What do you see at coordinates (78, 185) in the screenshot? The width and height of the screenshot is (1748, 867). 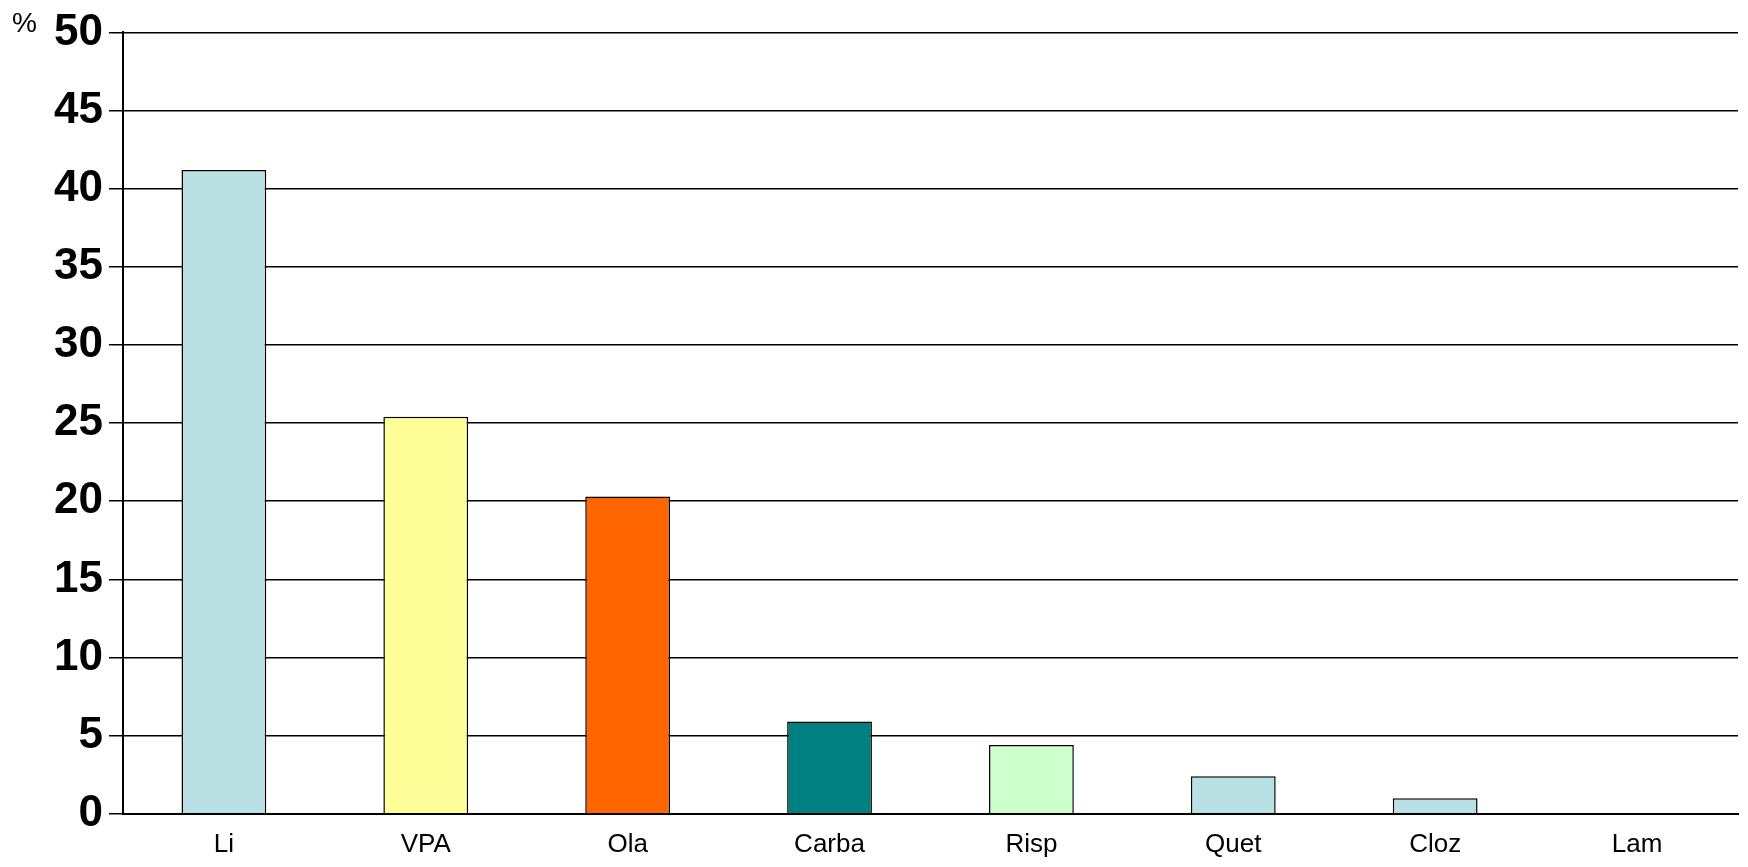 I see `y-tick-label: 40` at bounding box center [78, 185].